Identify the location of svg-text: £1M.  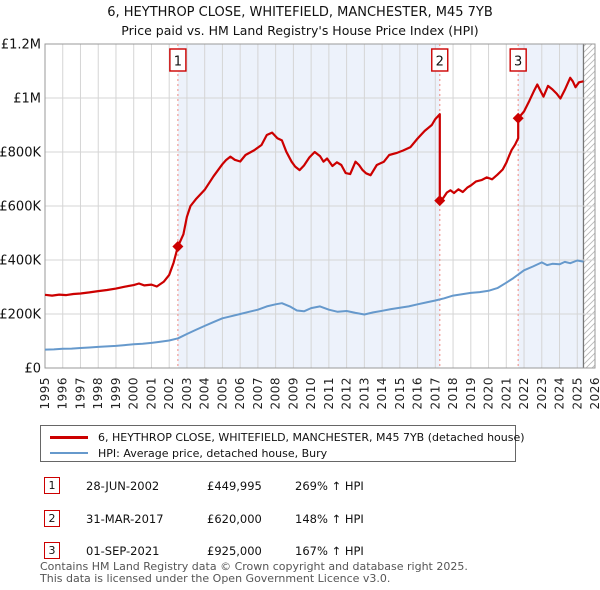
(27, 99).